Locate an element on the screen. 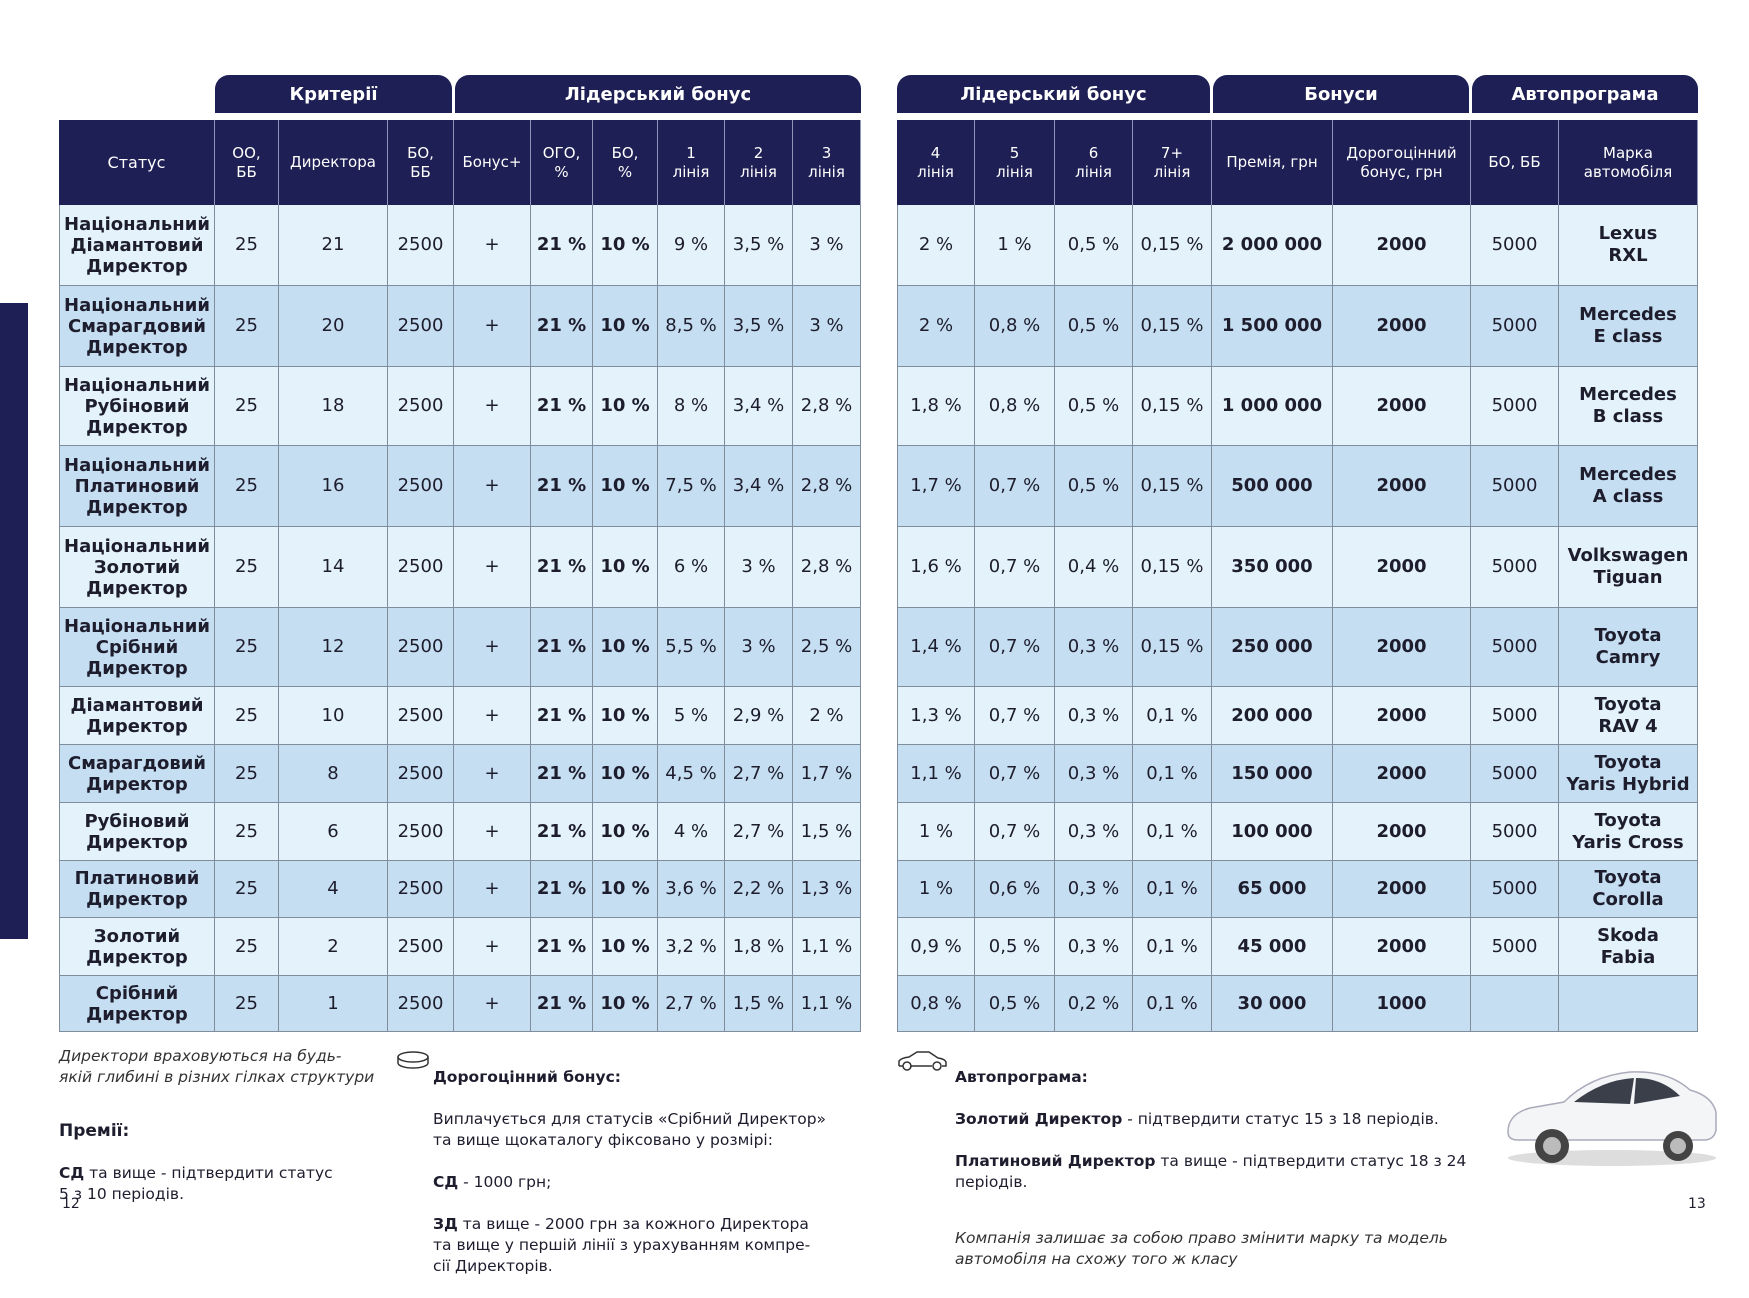 This screenshot has height=1298, width=1749. column-header: Марка автомобіля is located at coordinates (1628, 162).